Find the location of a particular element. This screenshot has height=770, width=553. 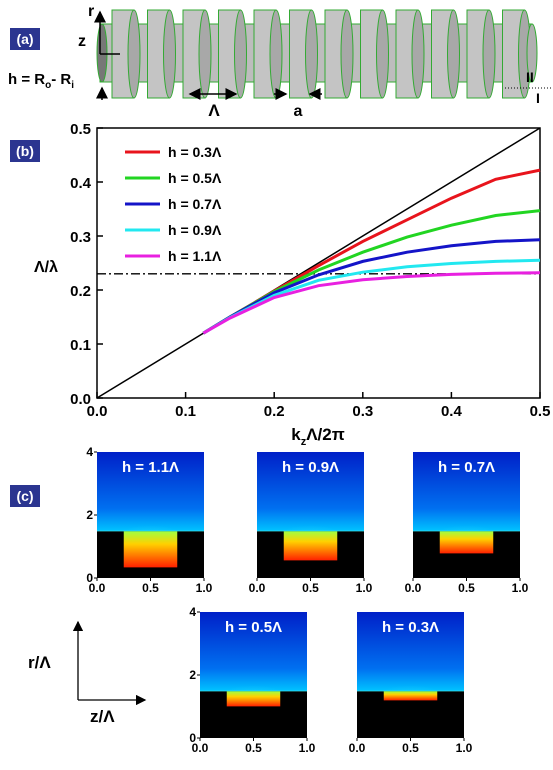

h-definition-part: i is located at coordinates (72, 85).